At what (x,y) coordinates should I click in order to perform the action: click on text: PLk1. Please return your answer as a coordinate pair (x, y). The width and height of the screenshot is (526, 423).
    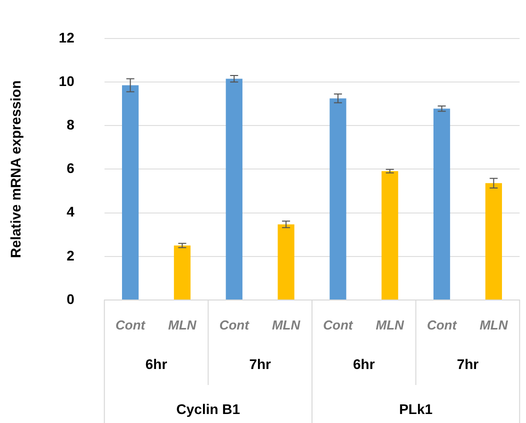
    Looking at the image, I should click on (416, 408).